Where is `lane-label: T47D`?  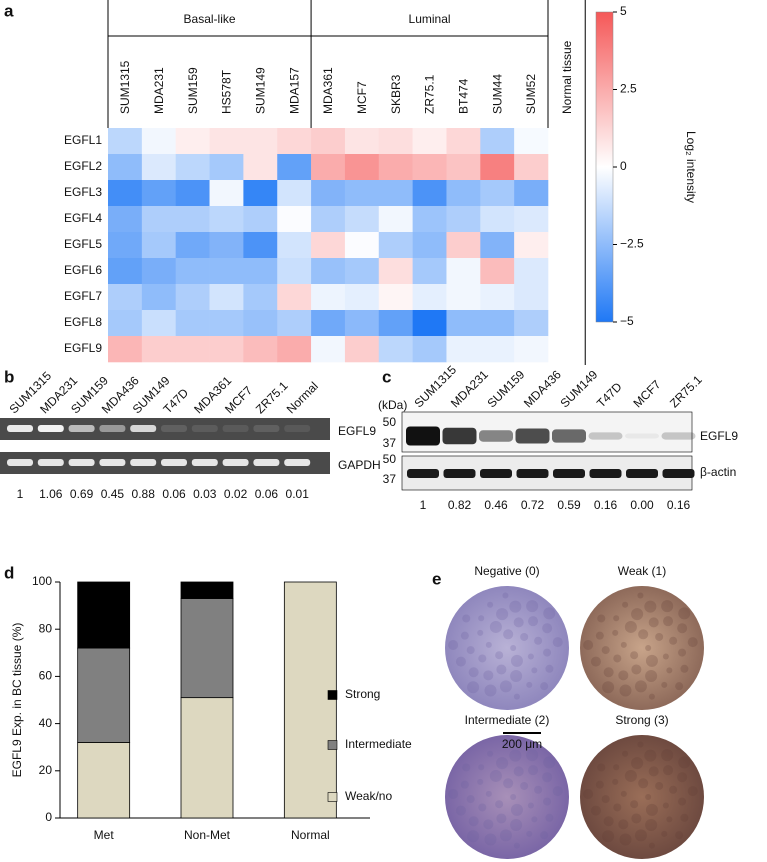
lane-label: T47D is located at coordinates (609, 394).